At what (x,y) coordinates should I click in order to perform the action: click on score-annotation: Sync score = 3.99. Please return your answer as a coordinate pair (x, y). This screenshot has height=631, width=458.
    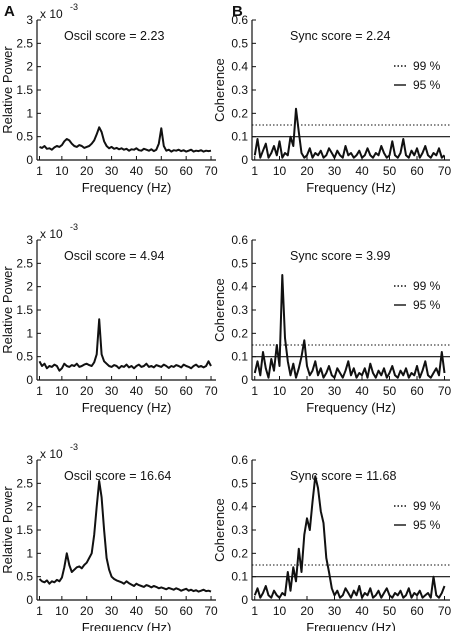
    Looking at the image, I should click on (340, 256).